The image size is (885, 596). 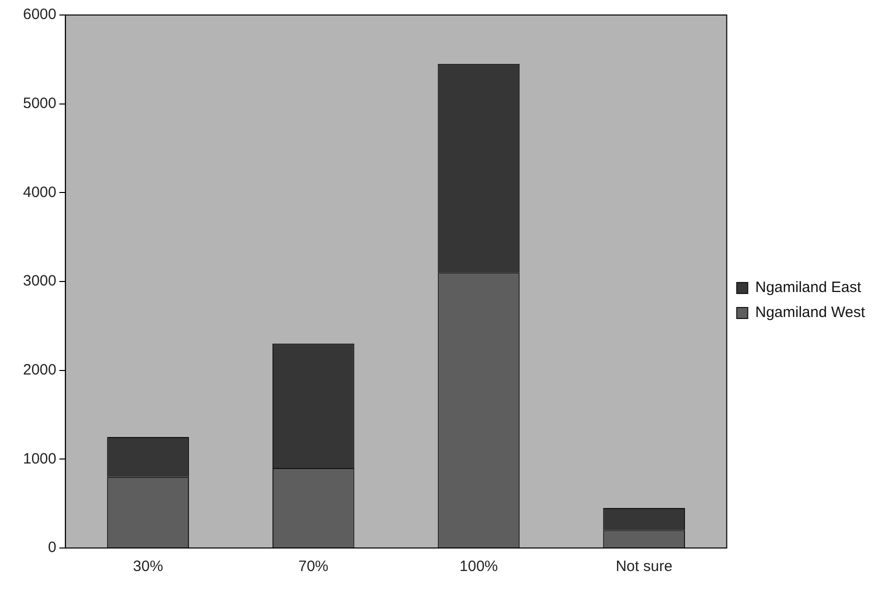 What do you see at coordinates (52, 547) in the screenshot?
I see `y-tick-label: 0` at bounding box center [52, 547].